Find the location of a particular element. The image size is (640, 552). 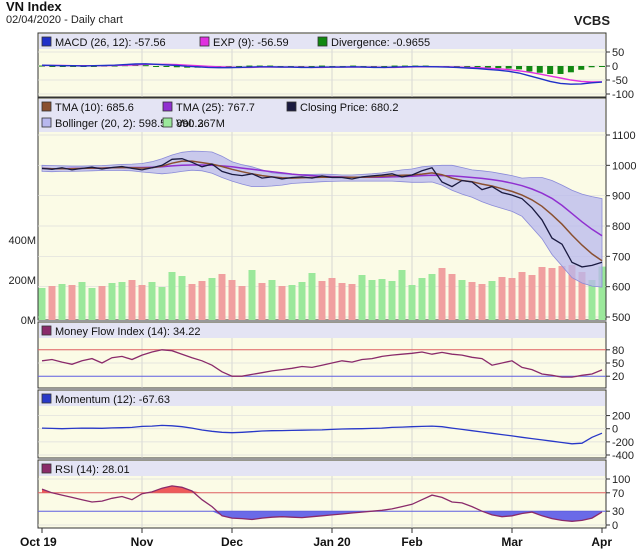

legend-swatch-mfi is located at coordinates (46, 330).